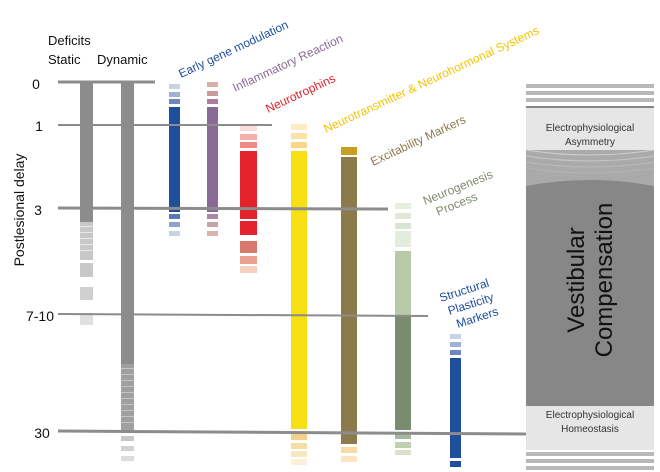 The width and height of the screenshot is (660, 472). Describe the element at coordinates (38, 210) in the screenshot. I see `tick-label-3: 3` at that location.